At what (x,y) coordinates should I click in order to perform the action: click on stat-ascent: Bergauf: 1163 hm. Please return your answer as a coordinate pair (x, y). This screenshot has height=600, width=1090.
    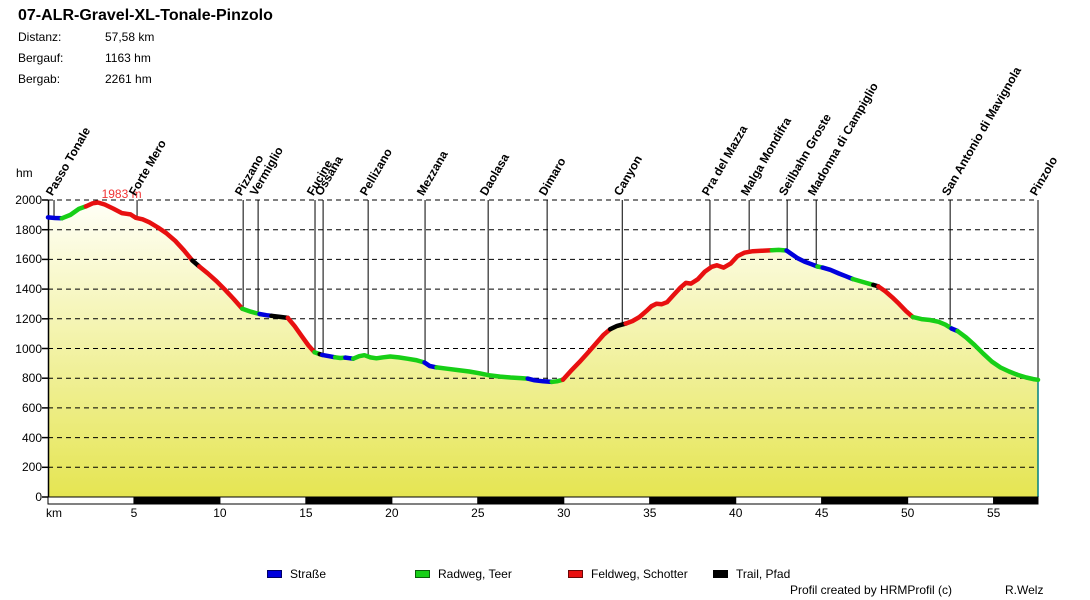
    Looking at the image, I should click on (84, 58).